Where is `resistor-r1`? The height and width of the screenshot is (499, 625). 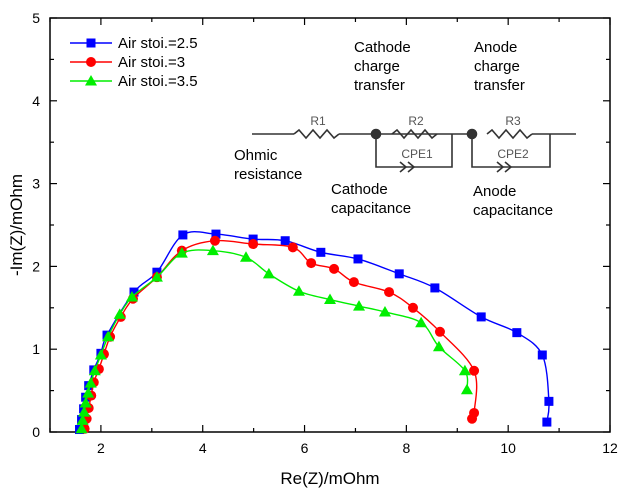 resistor-r1 is located at coordinates (316, 134).